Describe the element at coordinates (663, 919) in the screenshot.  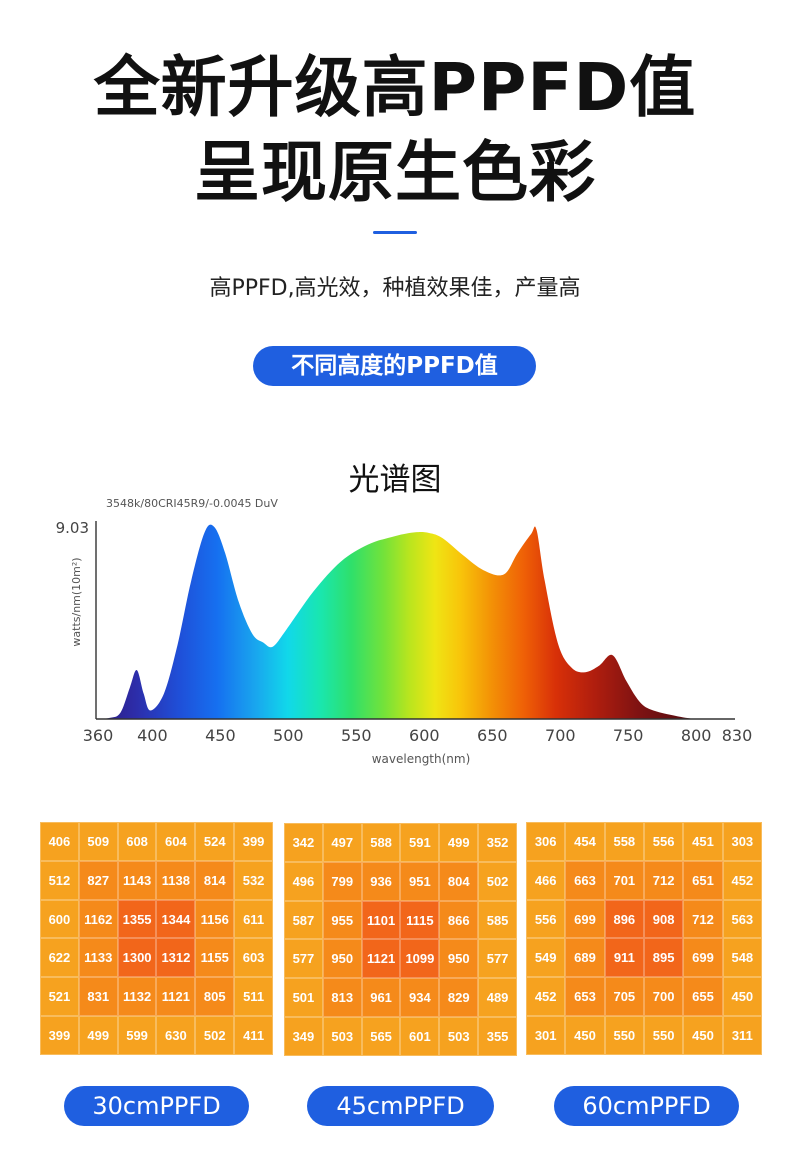
I see `ppfd-cell: 908` at that location.